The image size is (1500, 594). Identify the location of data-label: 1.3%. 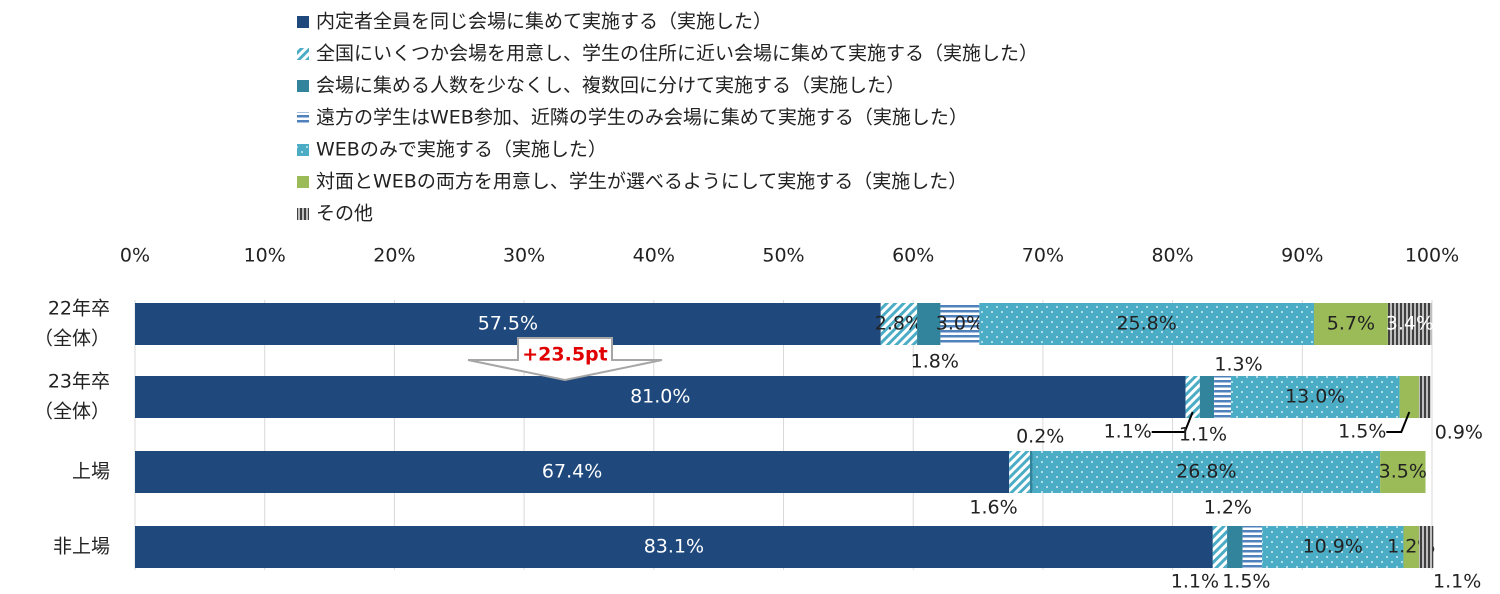
(1238, 365).